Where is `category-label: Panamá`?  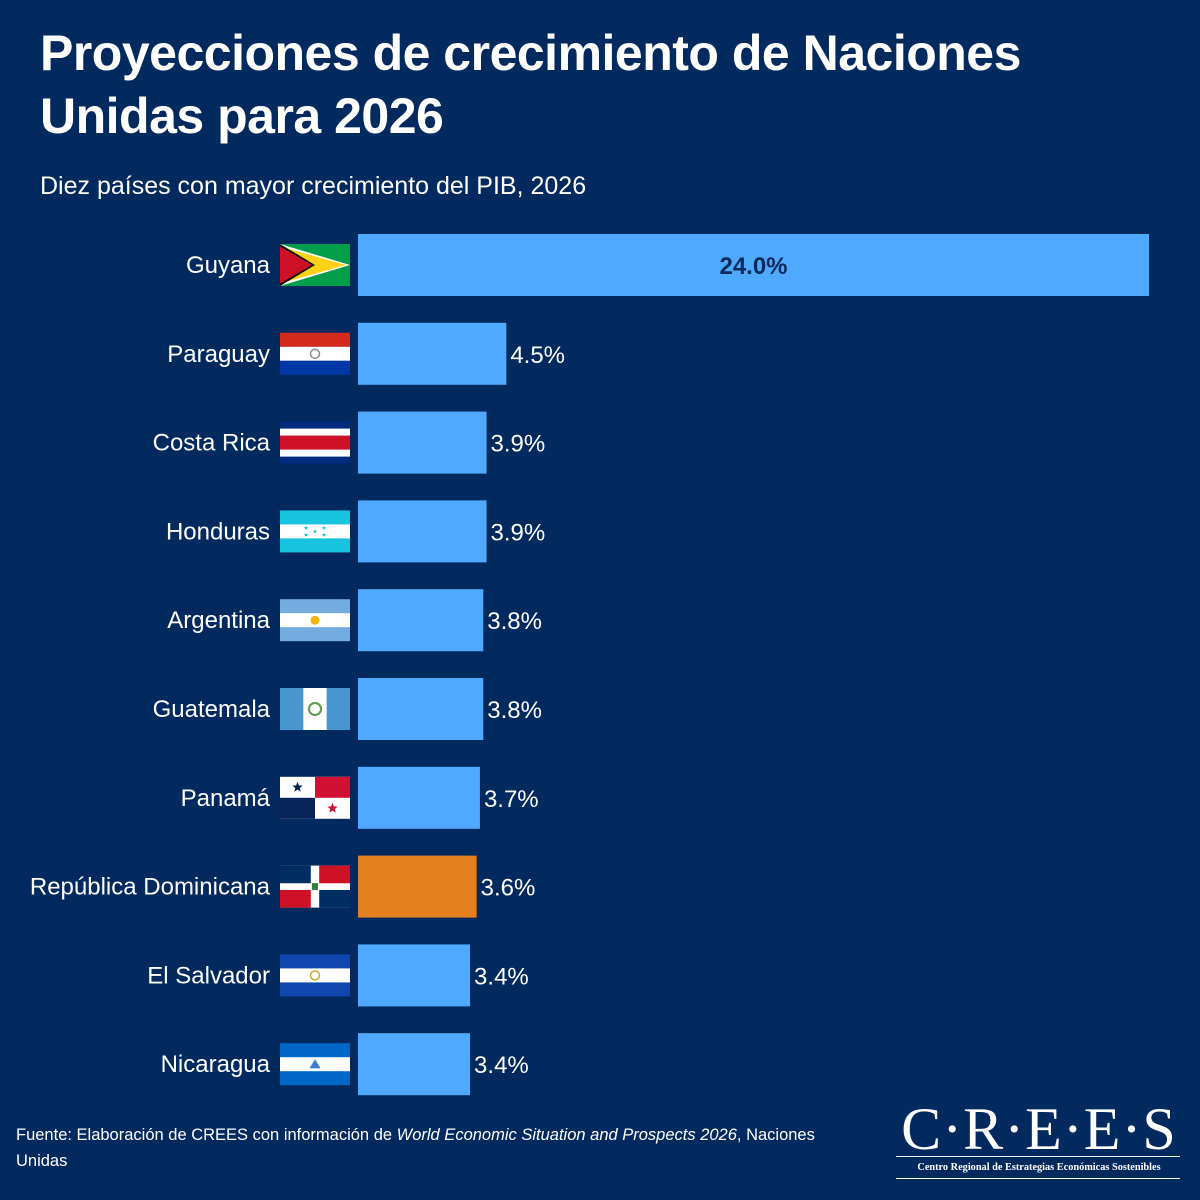 category-label: Panamá is located at coordinates (226, 798).